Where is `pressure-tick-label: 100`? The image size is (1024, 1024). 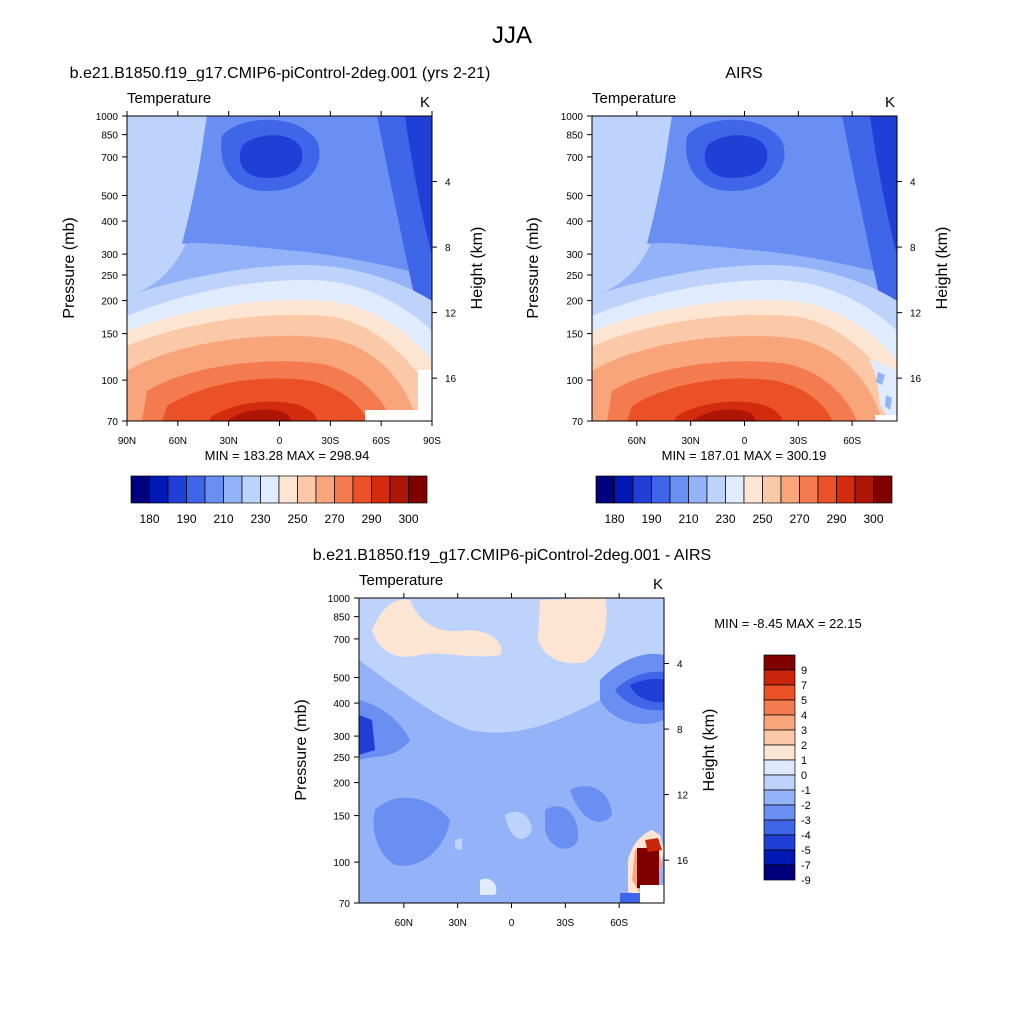
pressure-tick-label: 100 is located at coordinates (574, 381).